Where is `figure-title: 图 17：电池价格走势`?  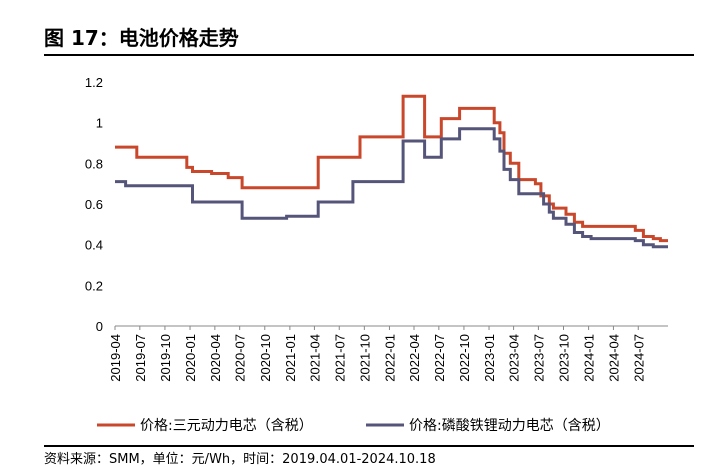
figure-title: 图 17：电池价格走势 is located at coordinates (141, 38).